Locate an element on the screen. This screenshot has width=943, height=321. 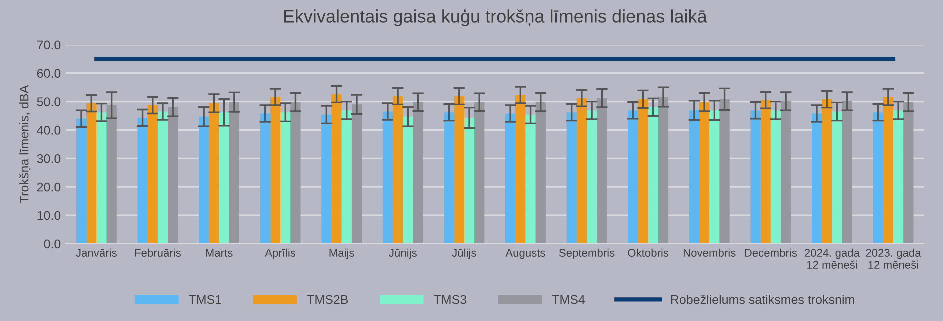
x-tick-label: Aprīlis is located at coordinates (280, 254).